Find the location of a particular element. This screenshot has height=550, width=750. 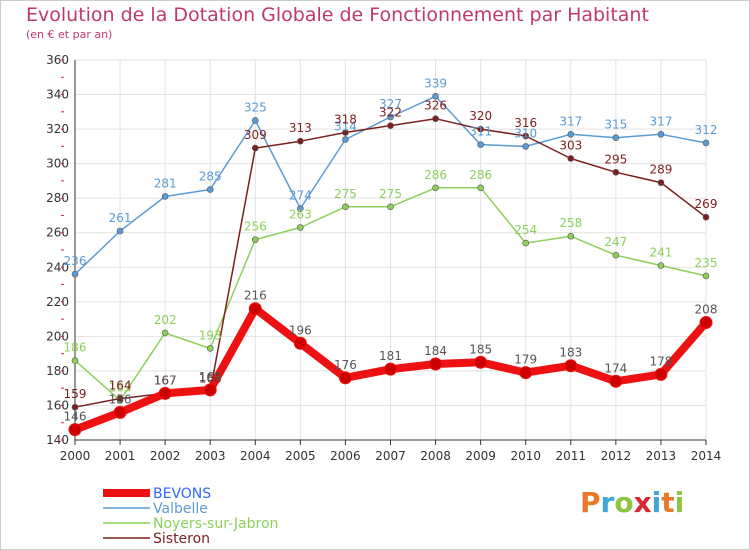

data-label: 216 is located at coordinates (255, 296).